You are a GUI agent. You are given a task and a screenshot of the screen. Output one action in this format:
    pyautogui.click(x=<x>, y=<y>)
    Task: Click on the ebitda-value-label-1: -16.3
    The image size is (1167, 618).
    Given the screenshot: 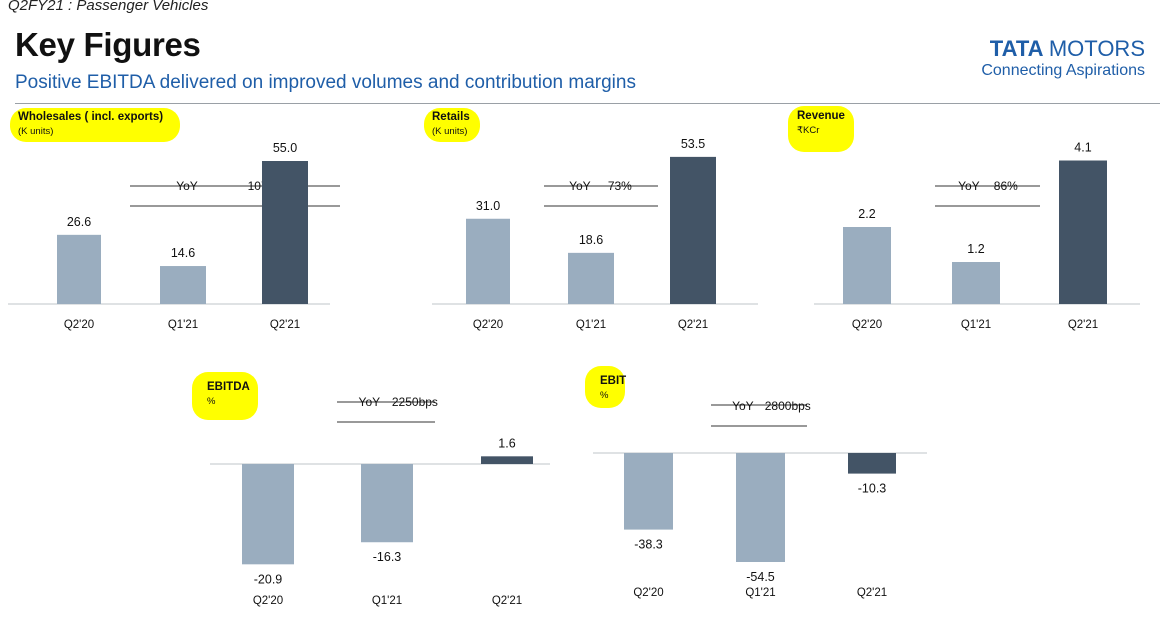 What is the action you would take?
    pyautogui.click(x=387, y=557)
    